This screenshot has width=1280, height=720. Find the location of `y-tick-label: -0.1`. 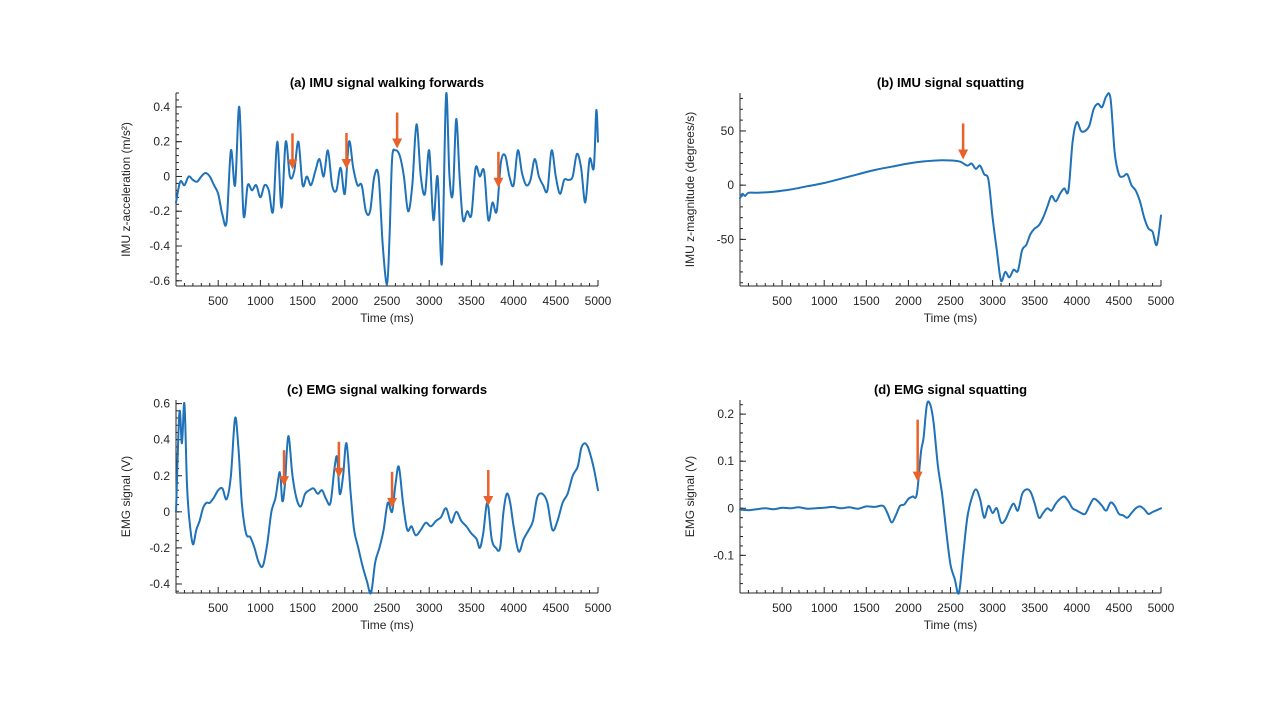

y-tick-label: -0.1 is located at coordinates (723, 555).